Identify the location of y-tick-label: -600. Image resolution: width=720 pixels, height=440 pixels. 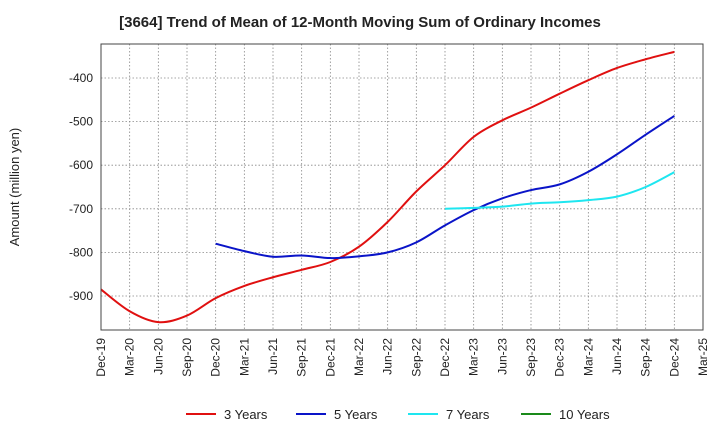
(81, 165).